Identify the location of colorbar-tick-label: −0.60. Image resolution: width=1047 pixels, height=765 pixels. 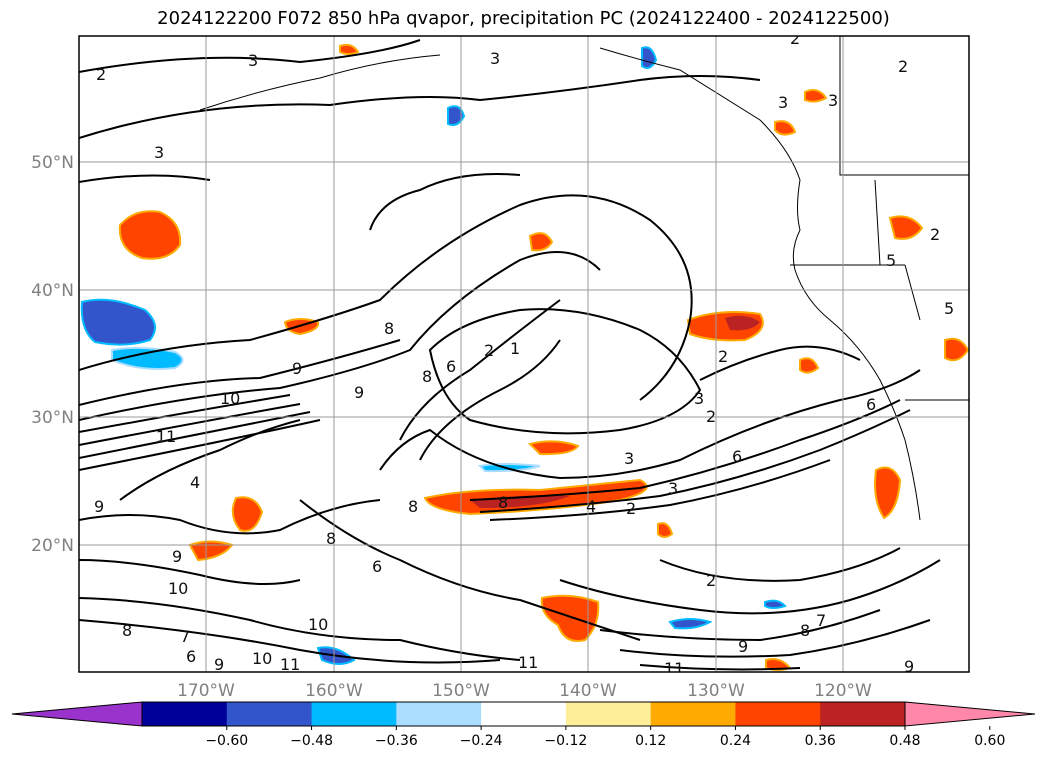
(226, 741).